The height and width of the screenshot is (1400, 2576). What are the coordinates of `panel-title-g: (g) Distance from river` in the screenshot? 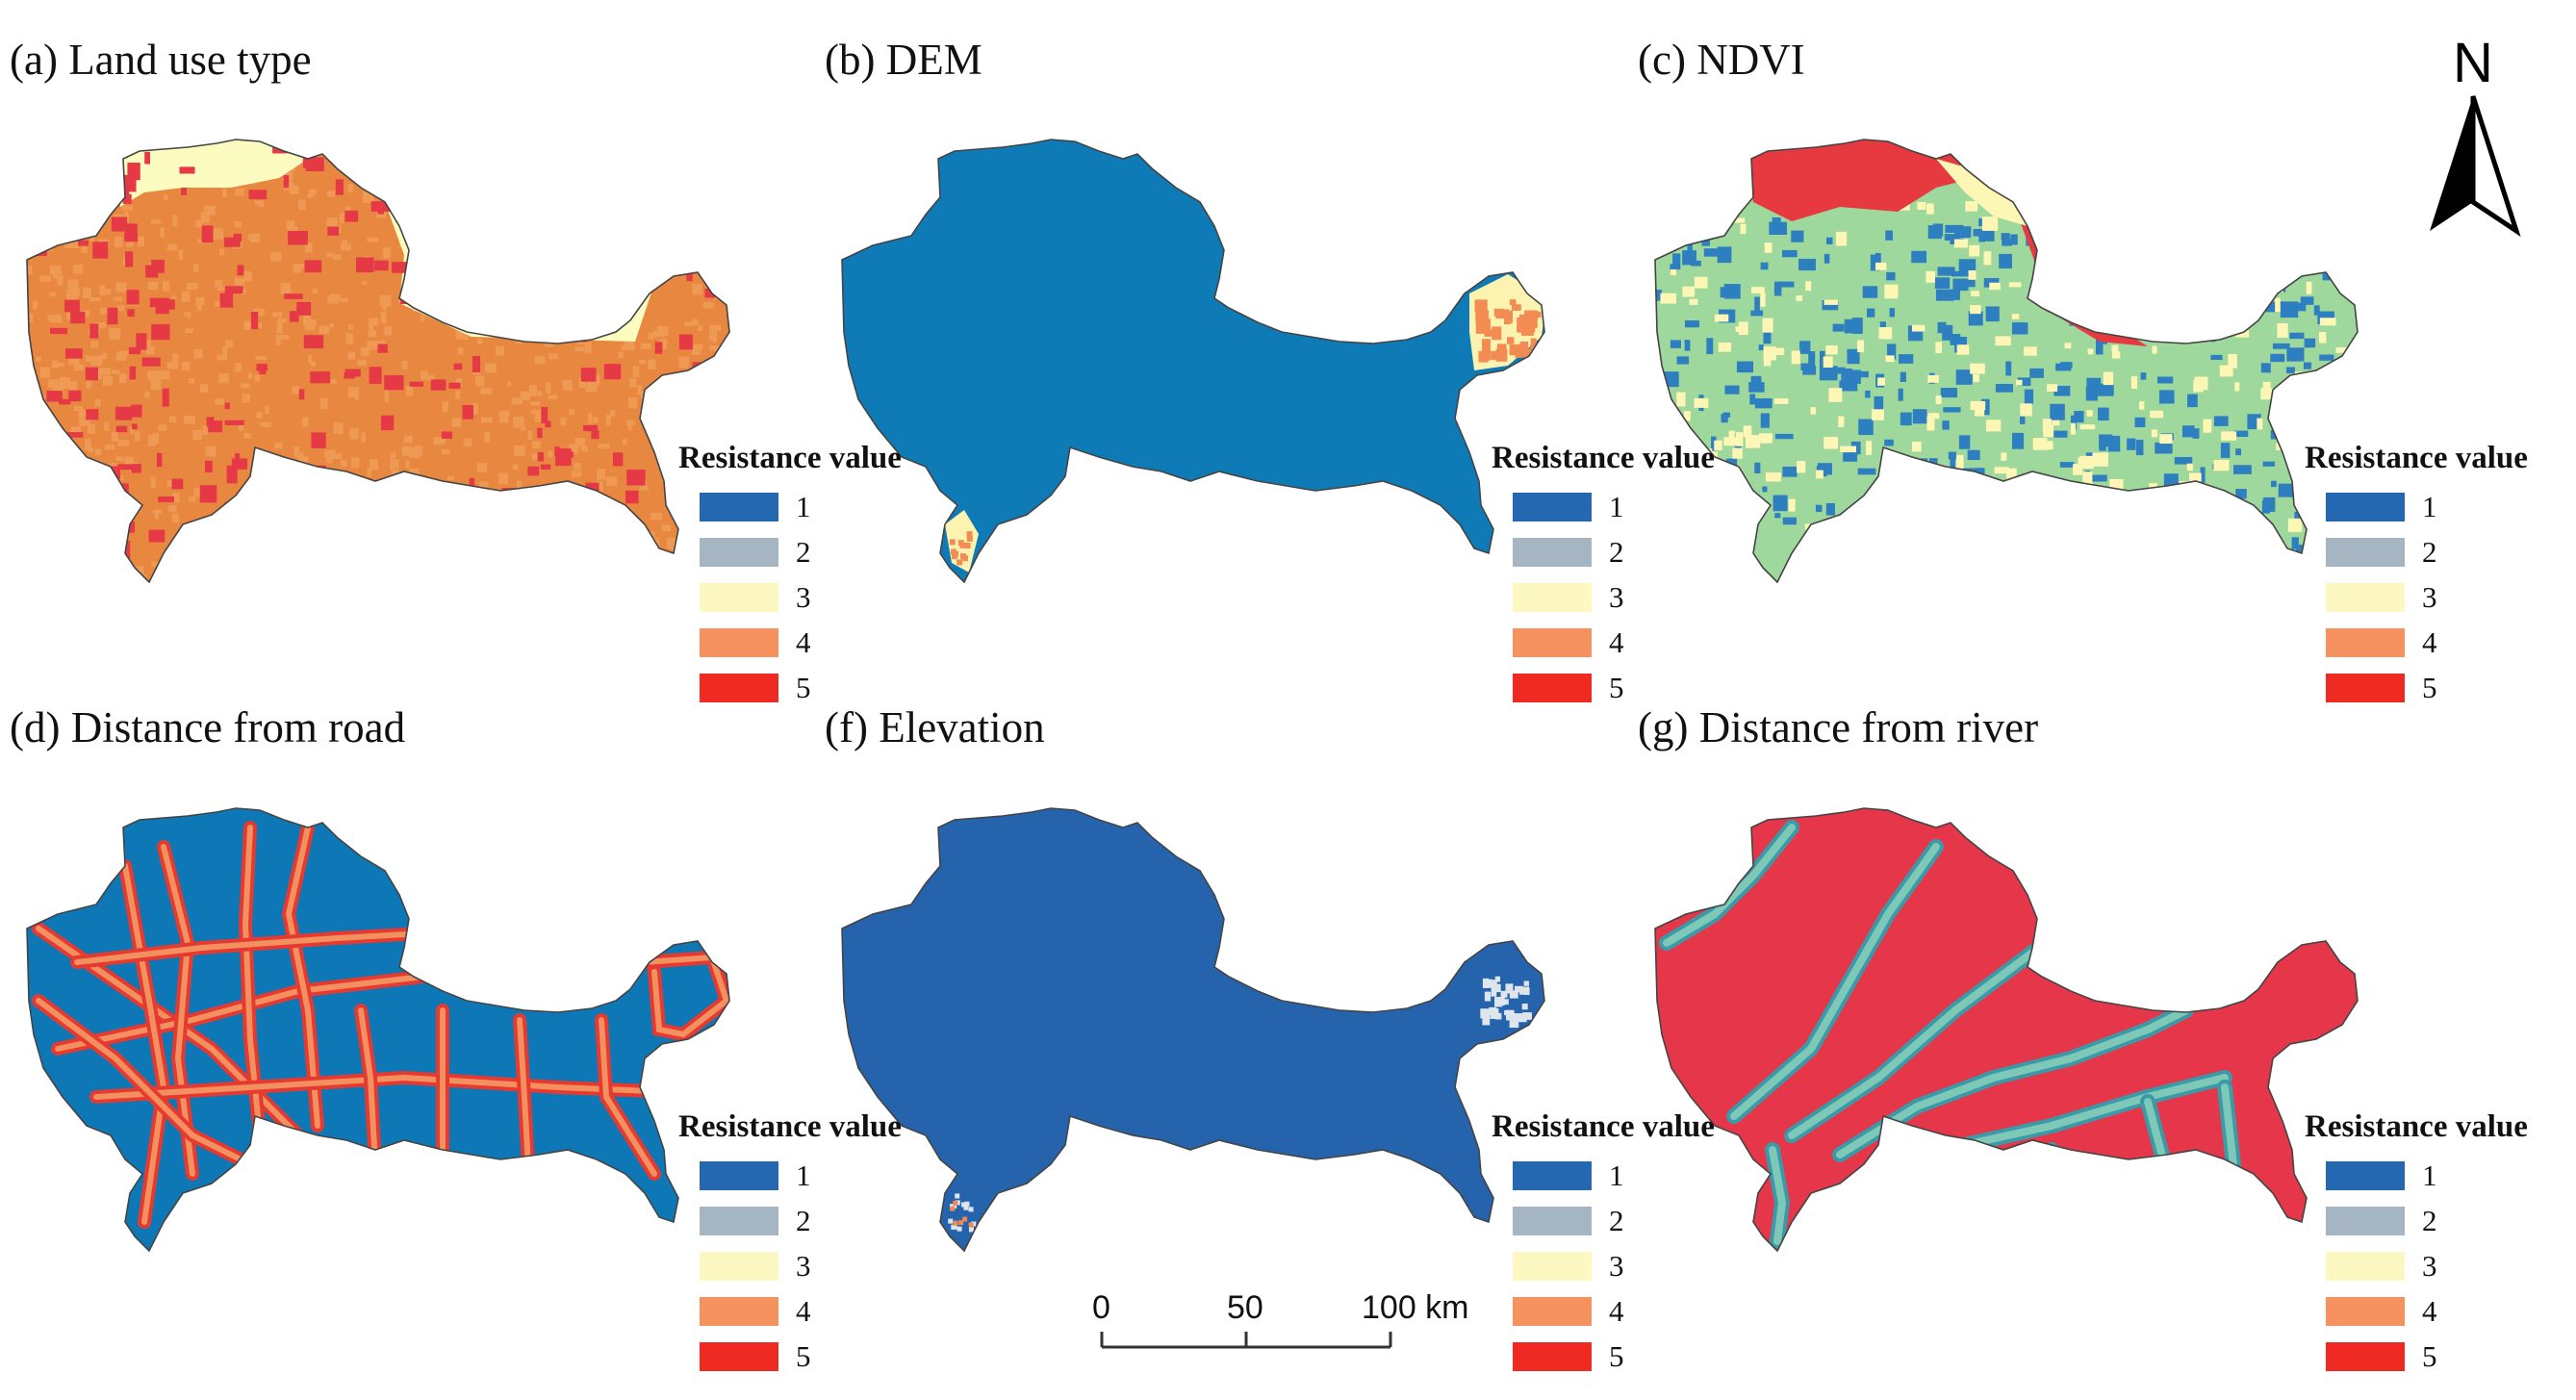 It's located at (1838, 727).